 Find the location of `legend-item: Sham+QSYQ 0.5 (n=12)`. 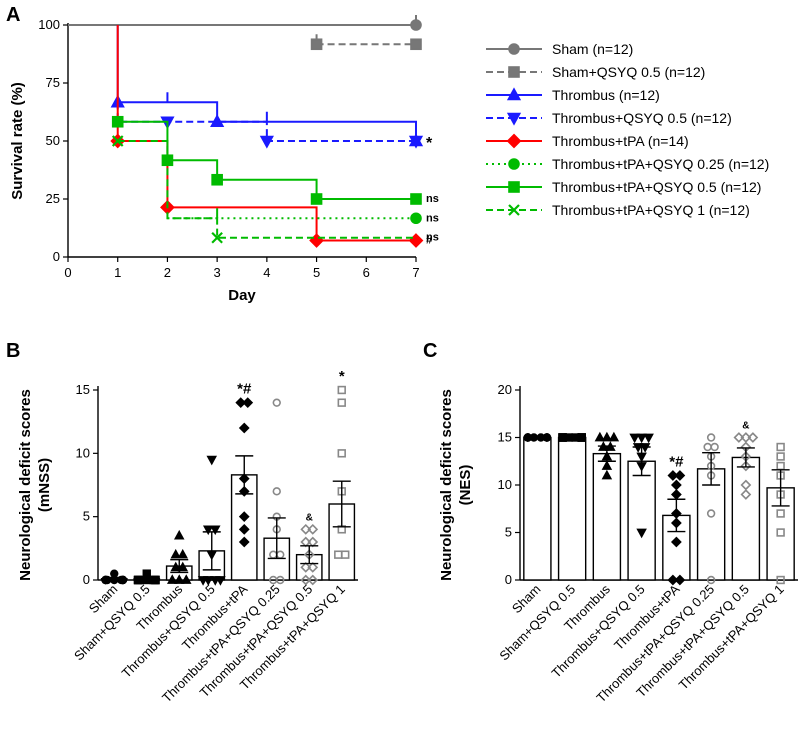

legend-item: Sham+QSYQ 0.5 (n=12) is located at coordinates (595, 72).